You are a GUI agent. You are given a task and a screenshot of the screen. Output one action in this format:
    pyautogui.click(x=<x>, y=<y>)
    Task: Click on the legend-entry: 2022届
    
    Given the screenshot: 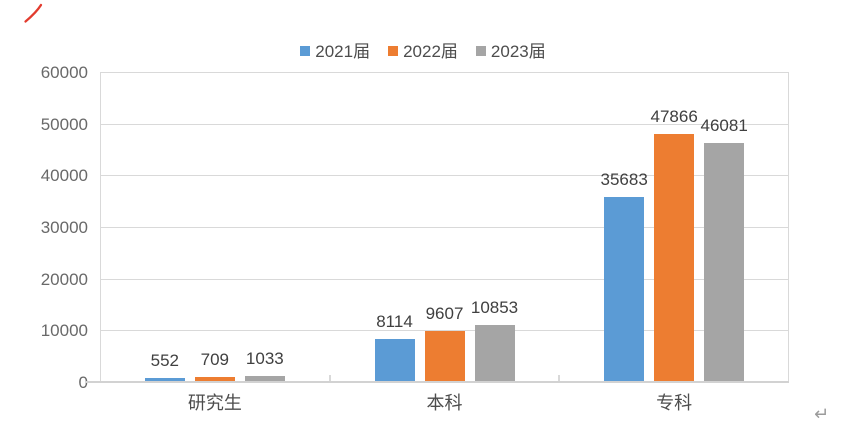 What is the action you would take?
    pyautogui.click(x=423, y=51)
    